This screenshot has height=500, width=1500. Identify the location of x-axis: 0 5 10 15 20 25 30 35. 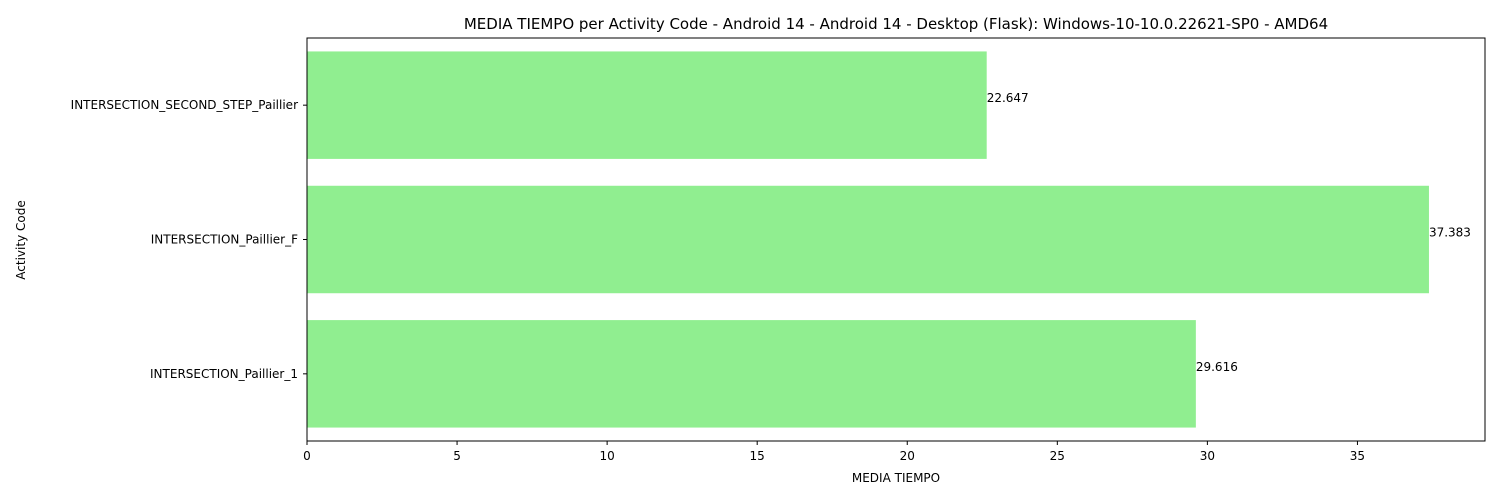
(834, 452).